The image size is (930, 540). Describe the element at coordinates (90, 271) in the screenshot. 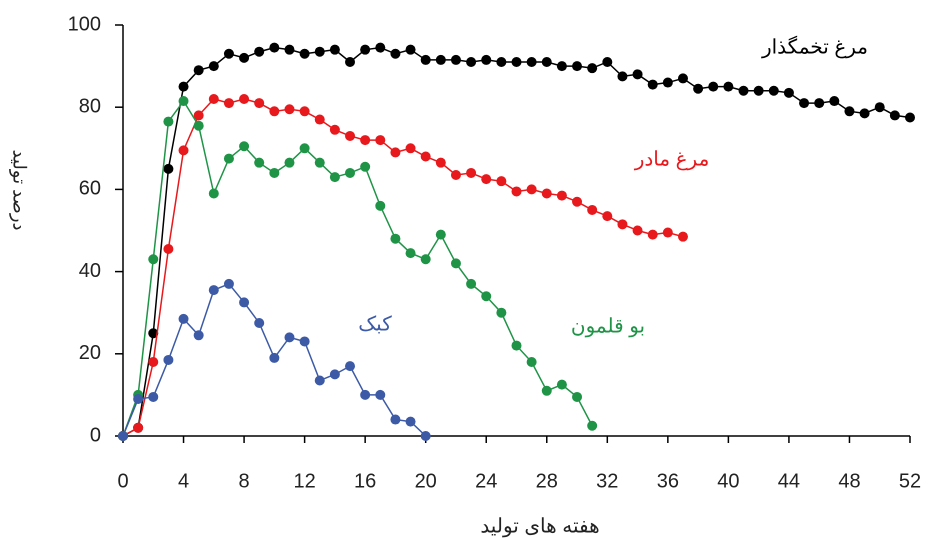

I see `y-tick-label: 40` at that location.